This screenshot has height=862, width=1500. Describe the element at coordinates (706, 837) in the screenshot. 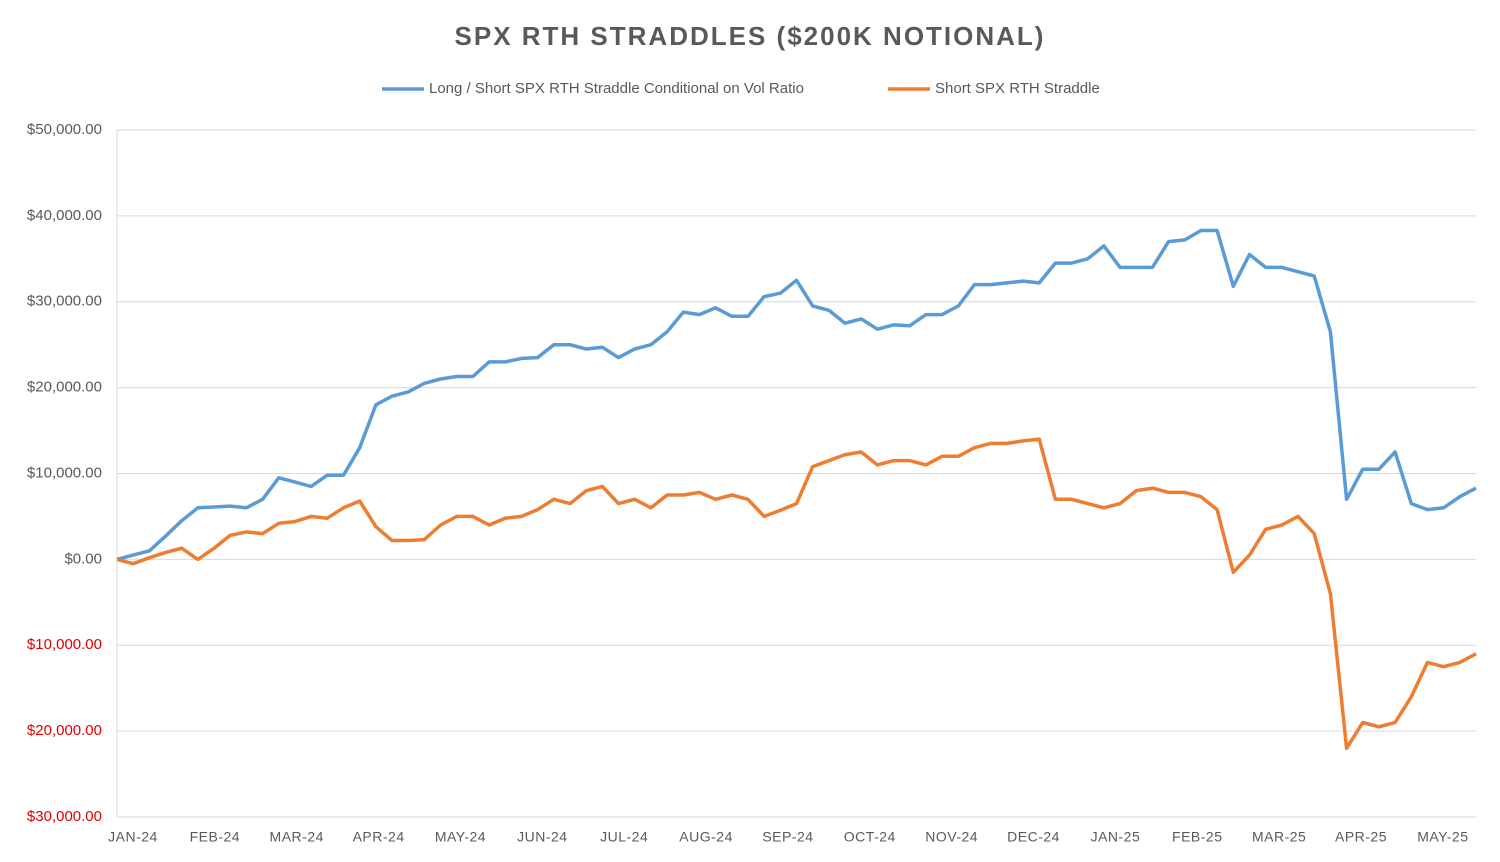

I see `x-tick-label: AUG-24` at that location.